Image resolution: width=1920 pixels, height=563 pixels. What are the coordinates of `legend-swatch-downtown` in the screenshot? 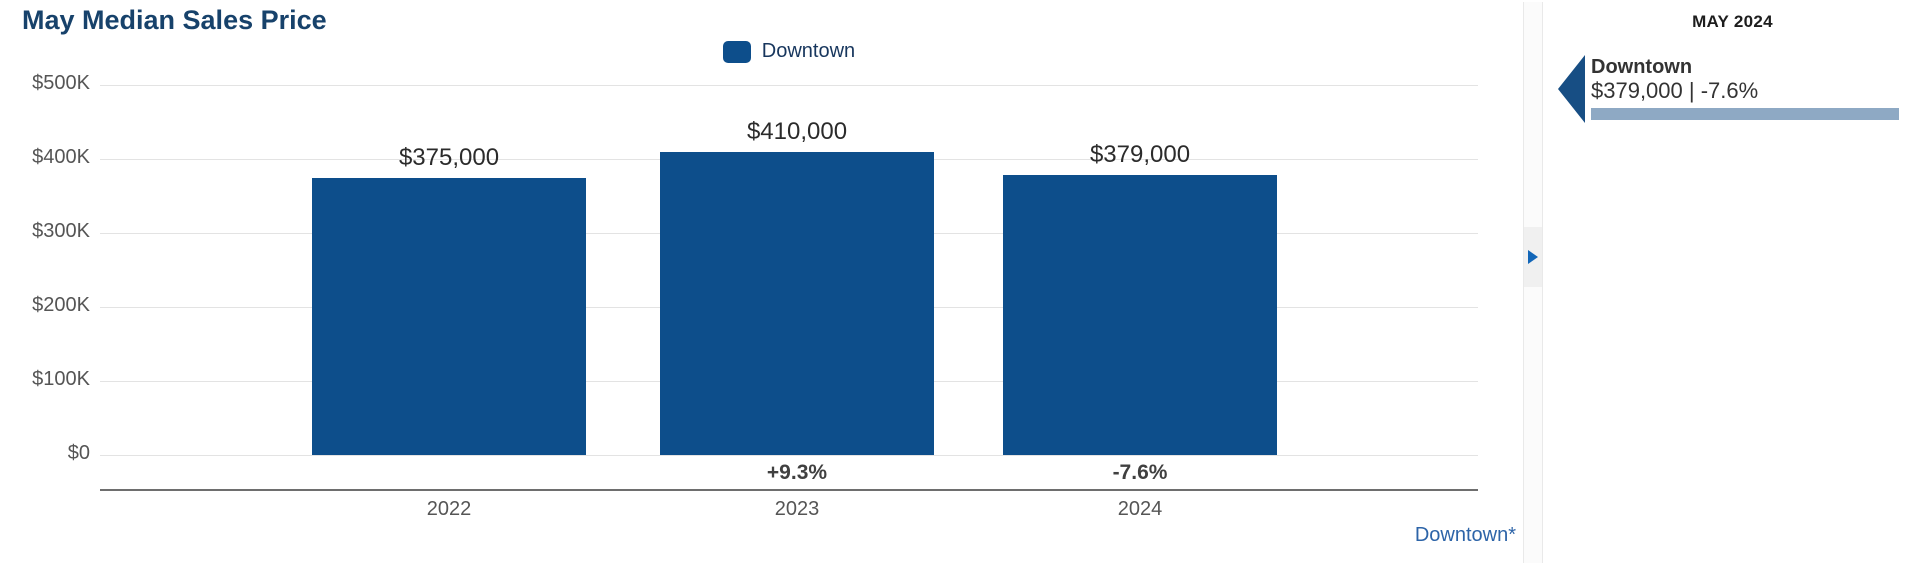 It's located at (736, 51).